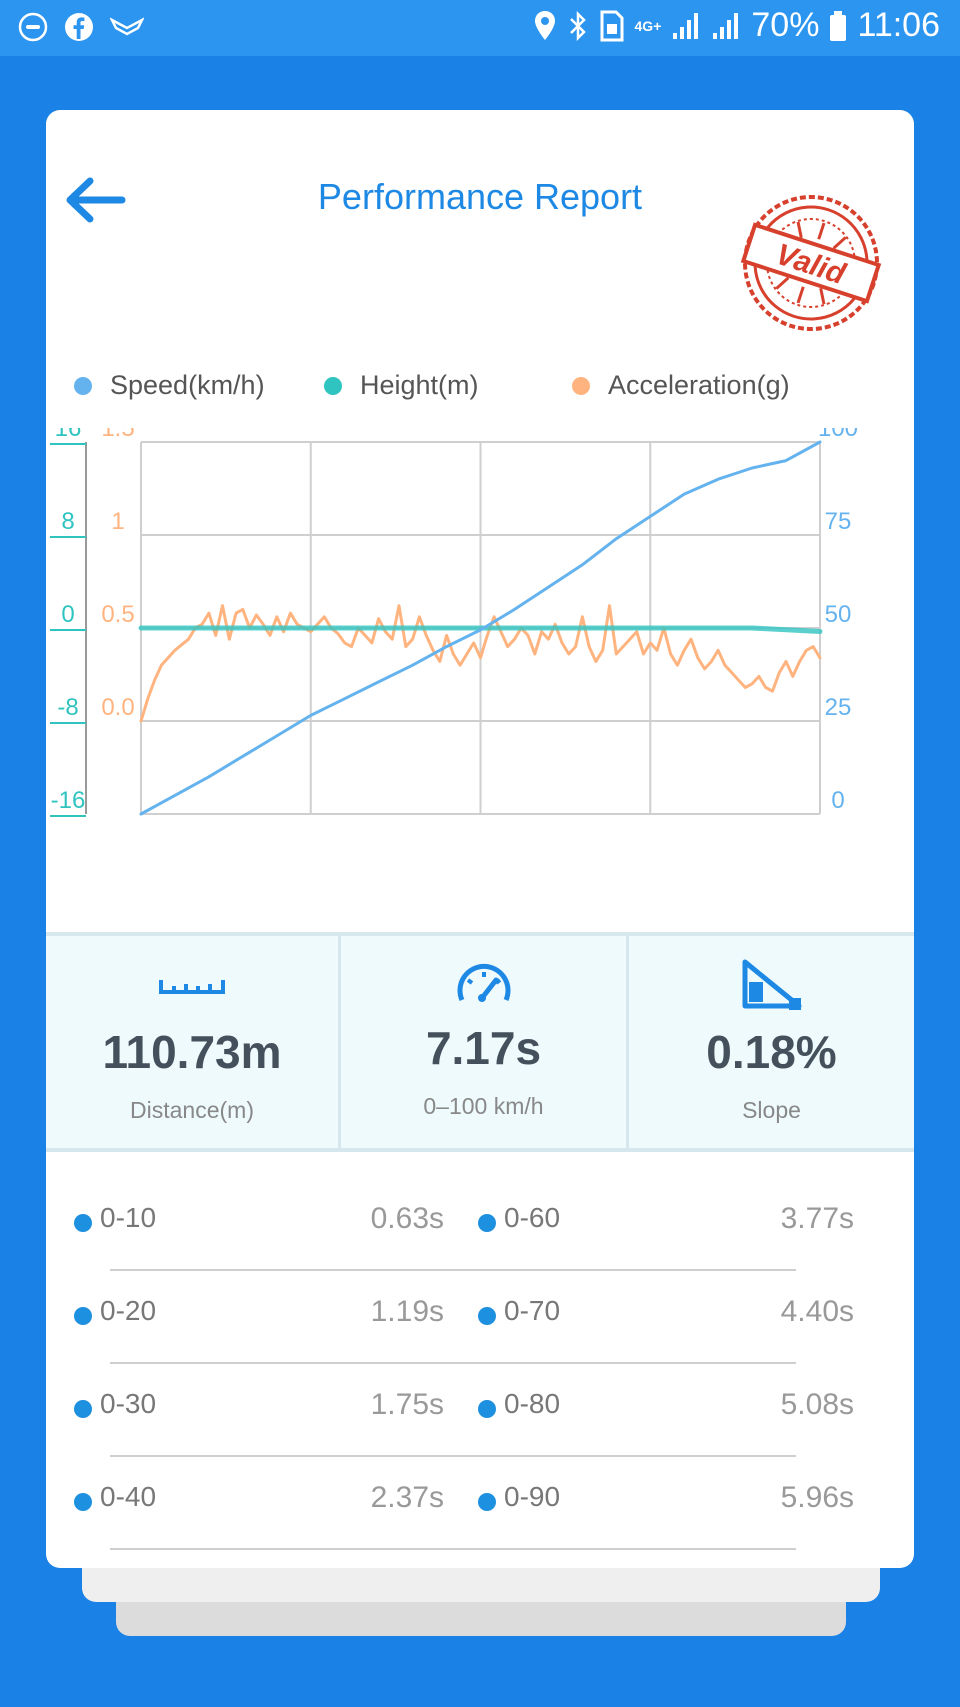 The width and height of the screenshot is (960, 1707). What do you see at coordinates (771, 984) in the screenshot?
I see `slope-icon` at bounding box center [771, 984].